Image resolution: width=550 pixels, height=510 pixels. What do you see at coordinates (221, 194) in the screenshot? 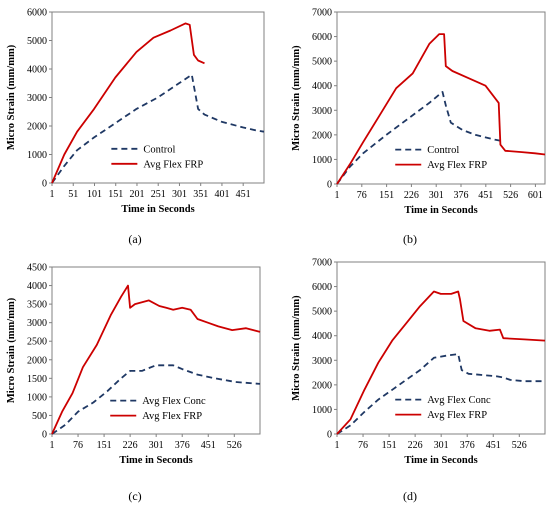
I see `x-tick-label: 401` at bounding box center [221, 194].